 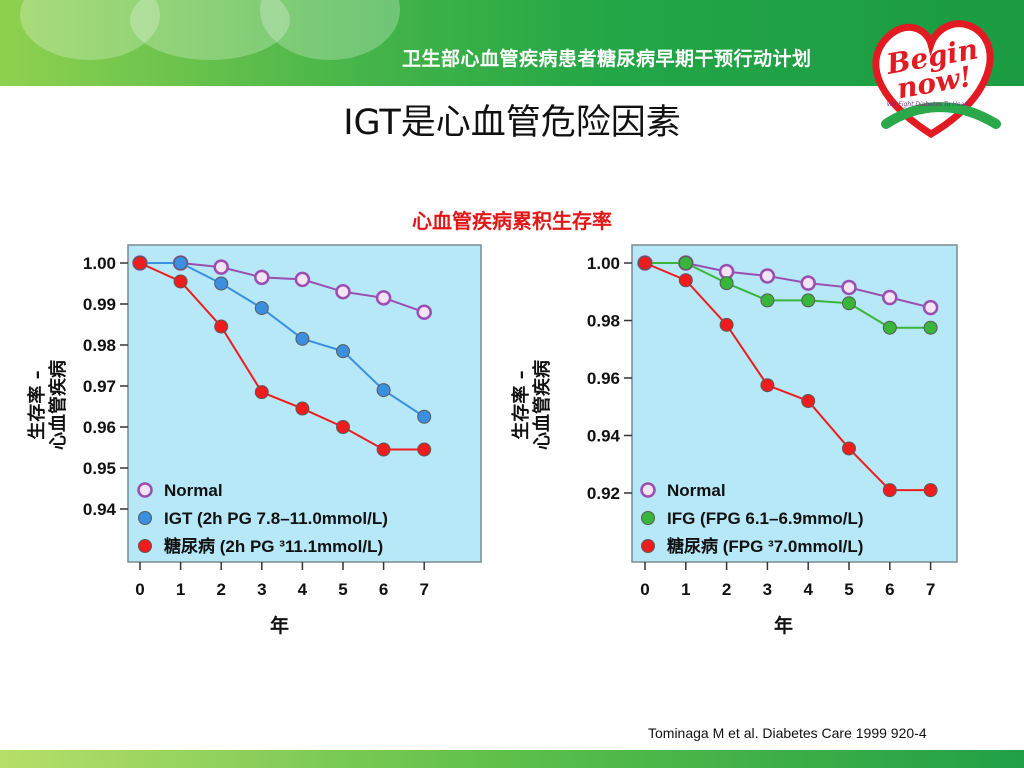 What do you see at coordinates (276, 518) in the screenshot?
I see `legend-label-igt: IGT (2h PG 7.8–11.0mmol/L)` at bounding box center [276, 518].